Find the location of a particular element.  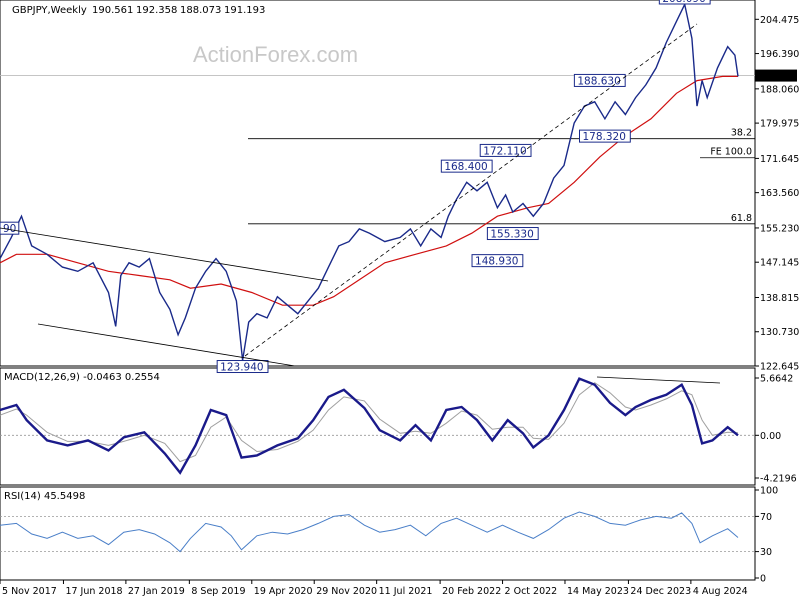

price-y-tick-label: 147.145 is located at coordinates (779, 263).